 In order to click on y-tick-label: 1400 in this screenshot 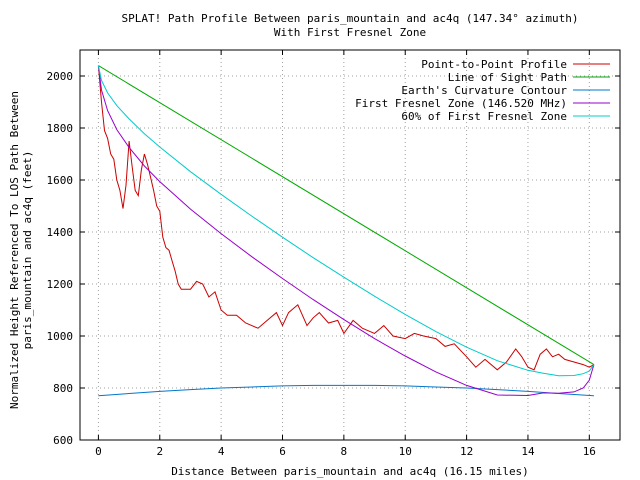, I will do `click(60, 232)`.